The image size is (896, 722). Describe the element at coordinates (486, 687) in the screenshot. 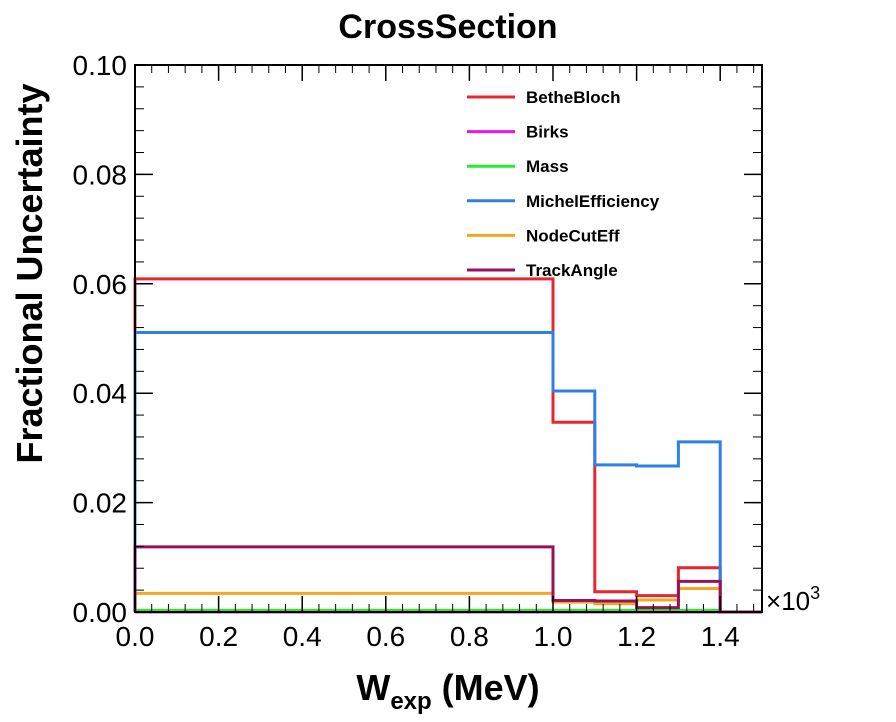

I see `x-axis-title-tail: (MeV)` at that location.